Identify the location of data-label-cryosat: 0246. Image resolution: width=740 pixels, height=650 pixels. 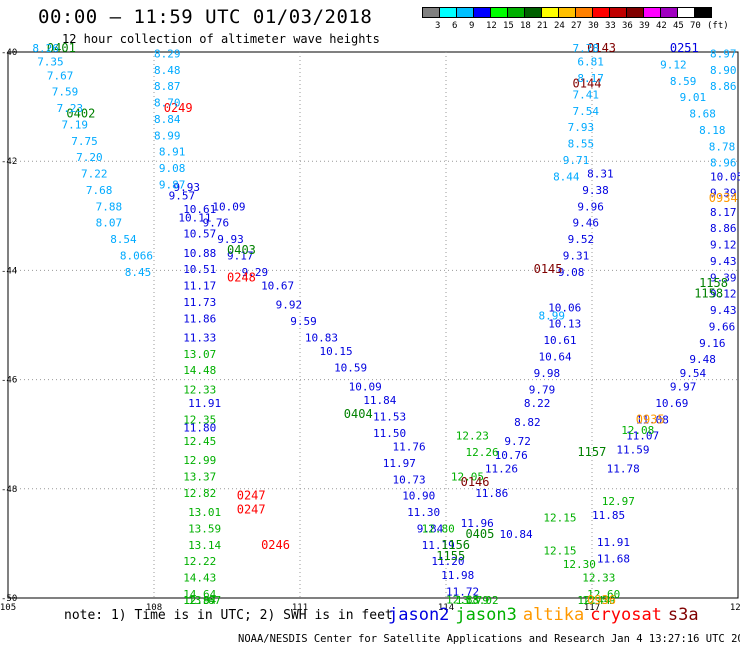
(275, 545).